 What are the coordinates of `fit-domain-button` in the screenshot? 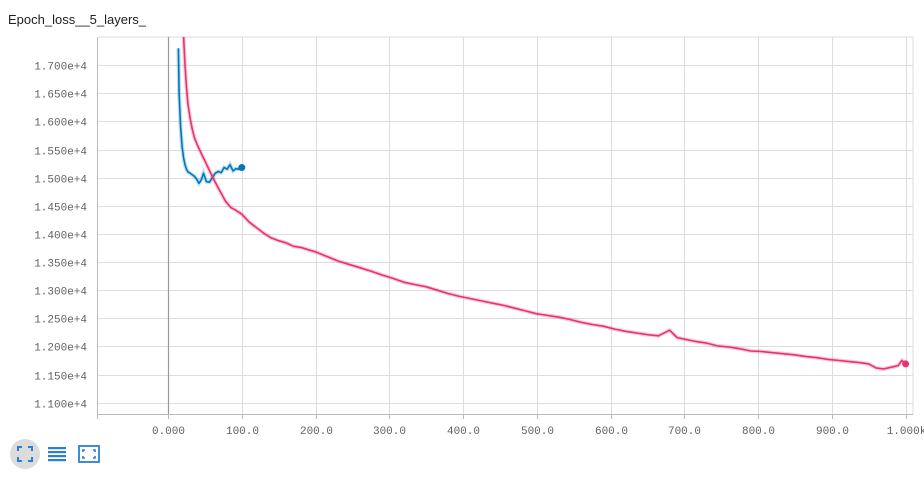 It's located at (25, 454).